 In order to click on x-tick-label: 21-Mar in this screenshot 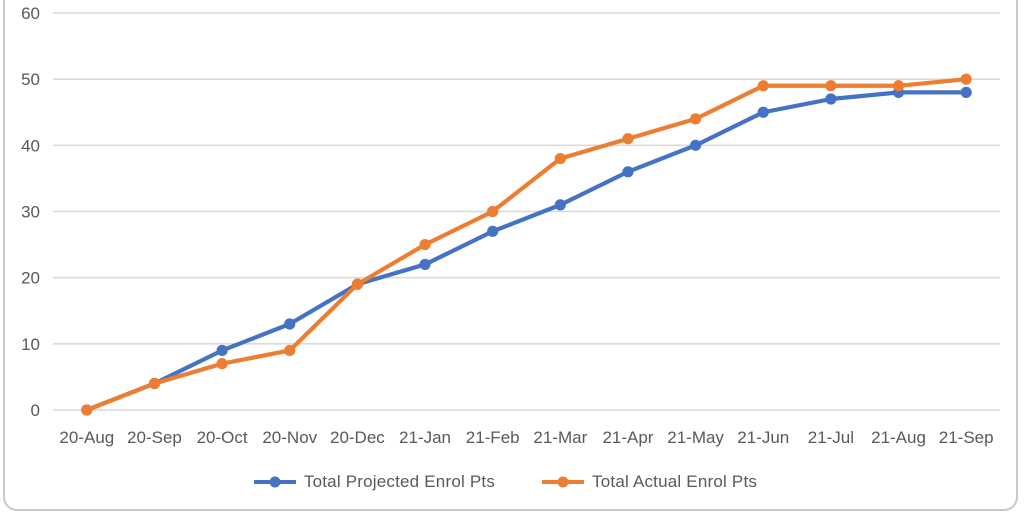, I will do `click(560, 437)`.